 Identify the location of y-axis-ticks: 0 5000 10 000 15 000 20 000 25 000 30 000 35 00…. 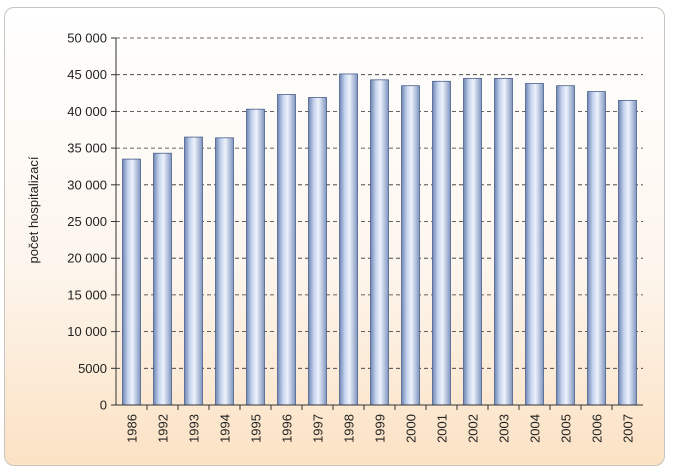
(91, 222).